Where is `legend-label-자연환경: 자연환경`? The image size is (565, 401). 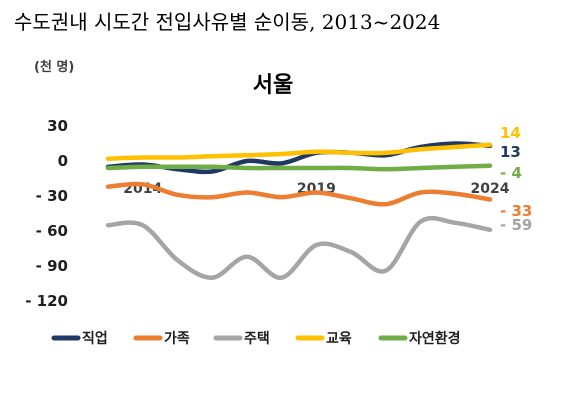
legend-label-자연환경: 자연환경 is located at coordinates (435, 338).